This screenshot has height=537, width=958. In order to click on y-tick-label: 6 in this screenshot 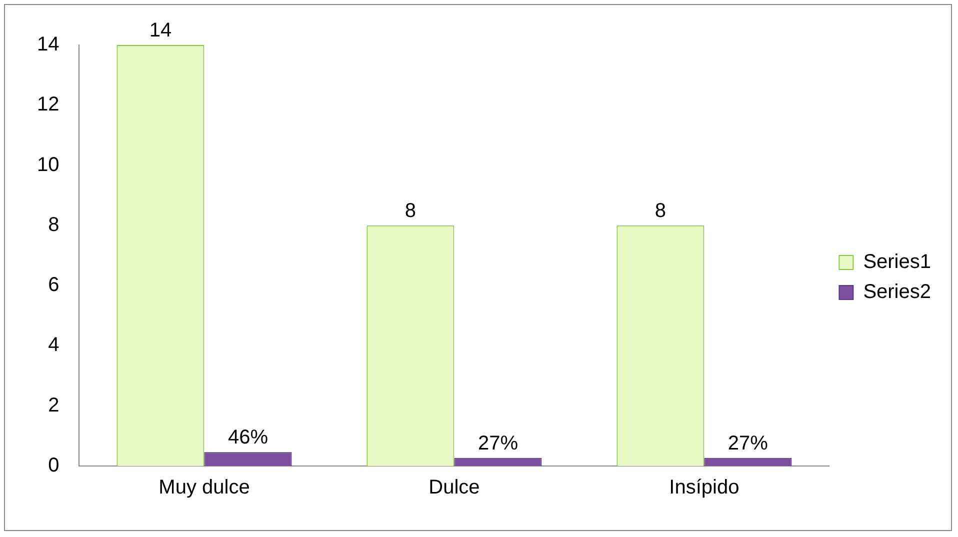, I will do `click(54, 285)`.